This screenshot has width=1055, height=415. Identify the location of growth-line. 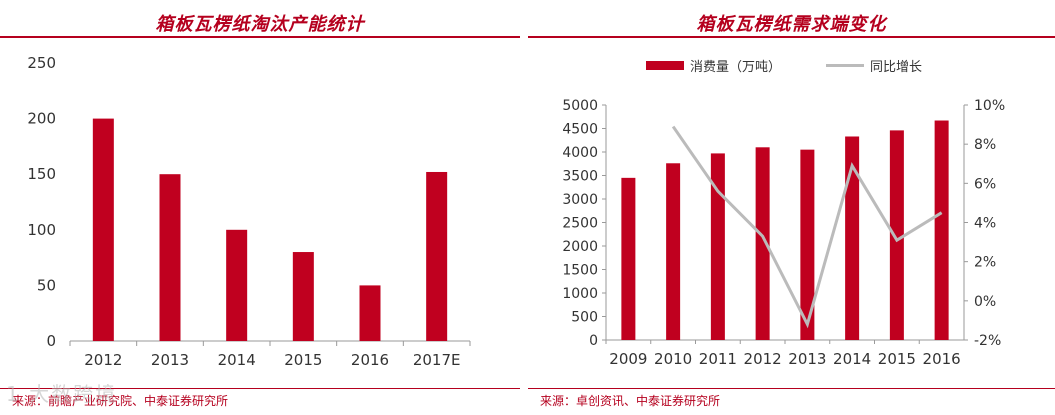
(807, 227).